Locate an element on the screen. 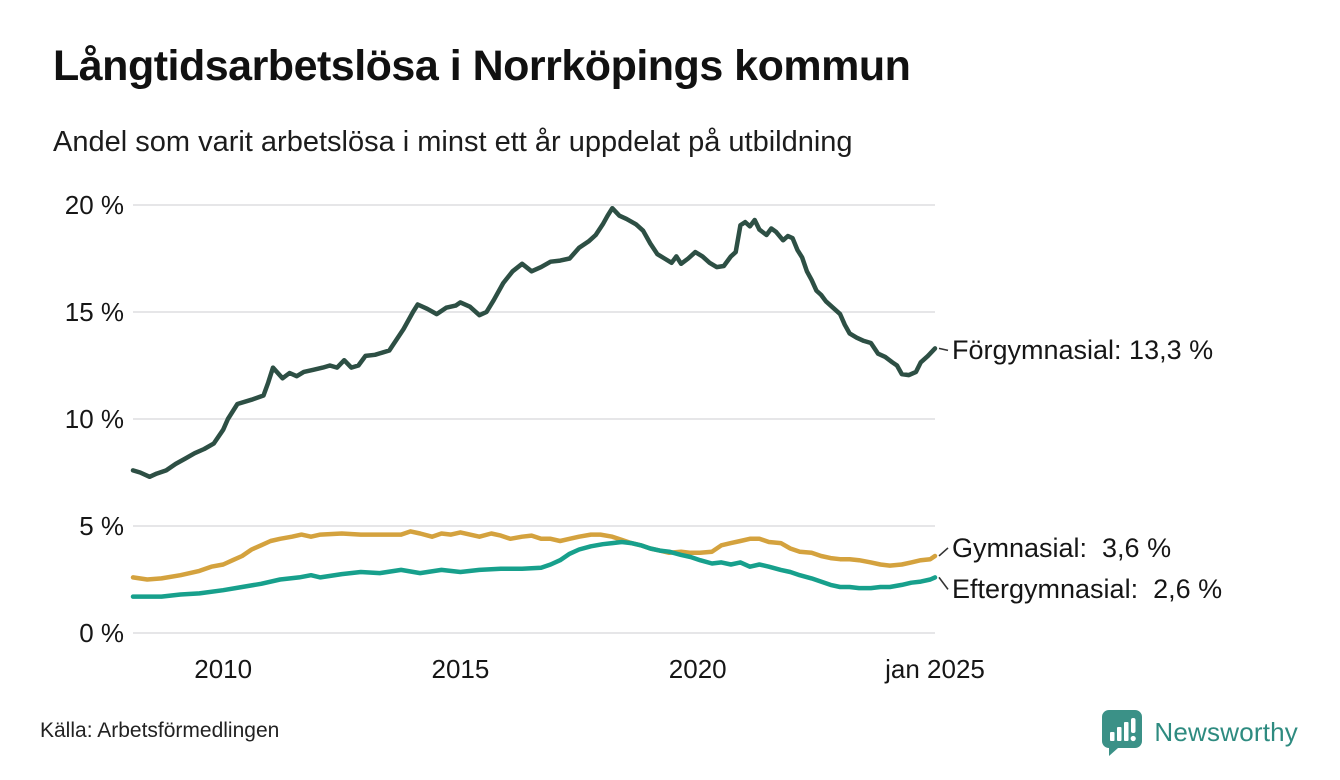  x-axis-tick: jan 2025 is located at coordinates (935, 669).